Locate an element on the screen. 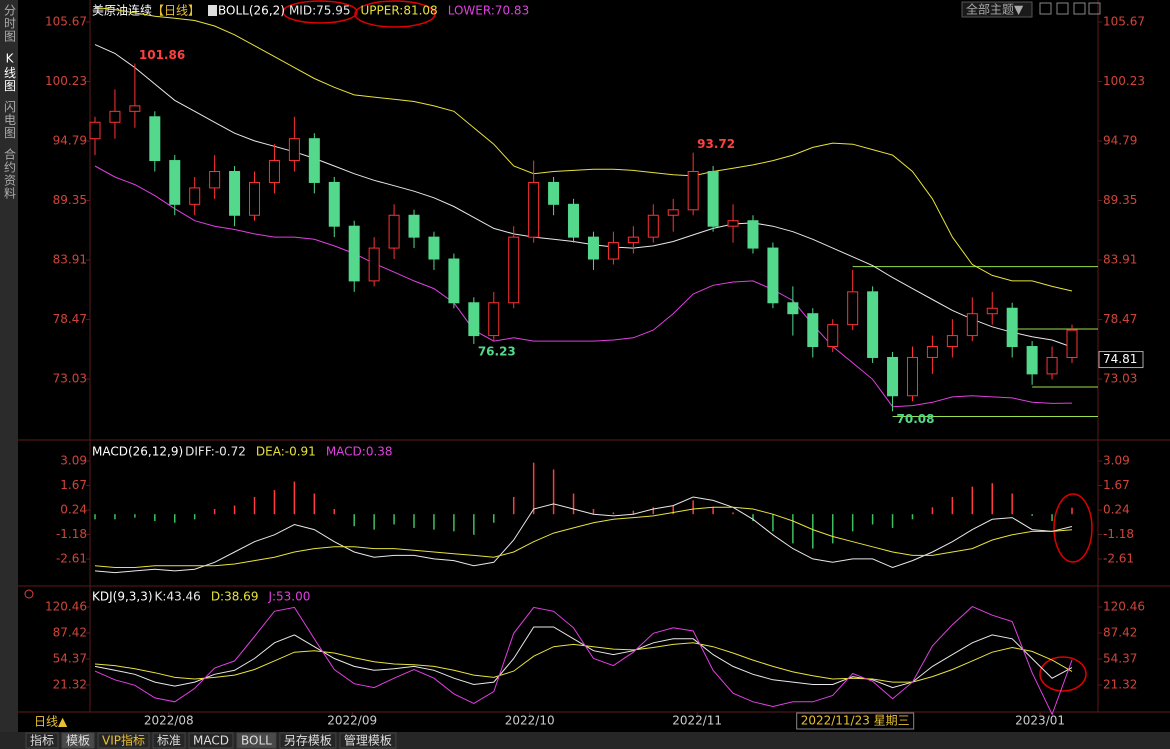 The height and width of the screenshot is (749, 1170). x-tick-label: 2022/08 is located at coordinates (169, 721).